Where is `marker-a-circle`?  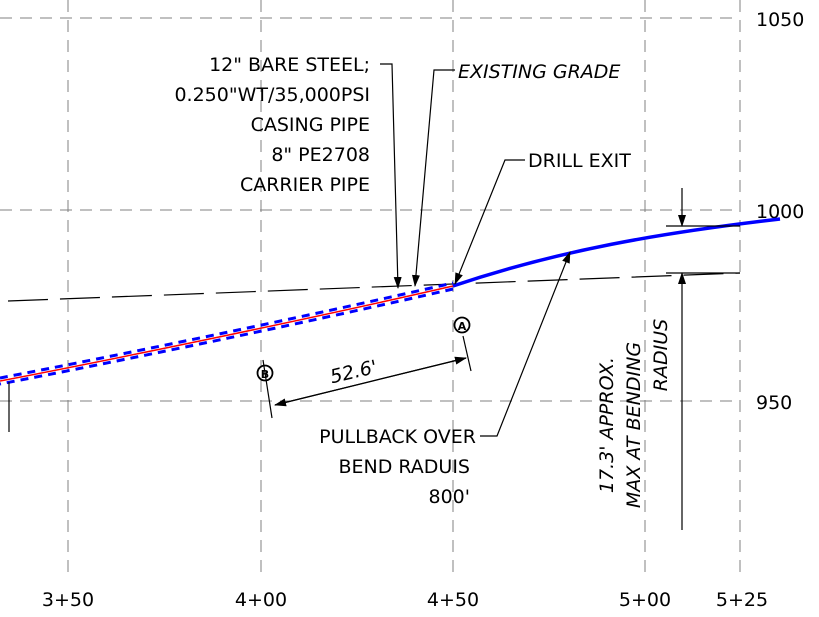 marker-a-circle is located at coordinates (462, 325).